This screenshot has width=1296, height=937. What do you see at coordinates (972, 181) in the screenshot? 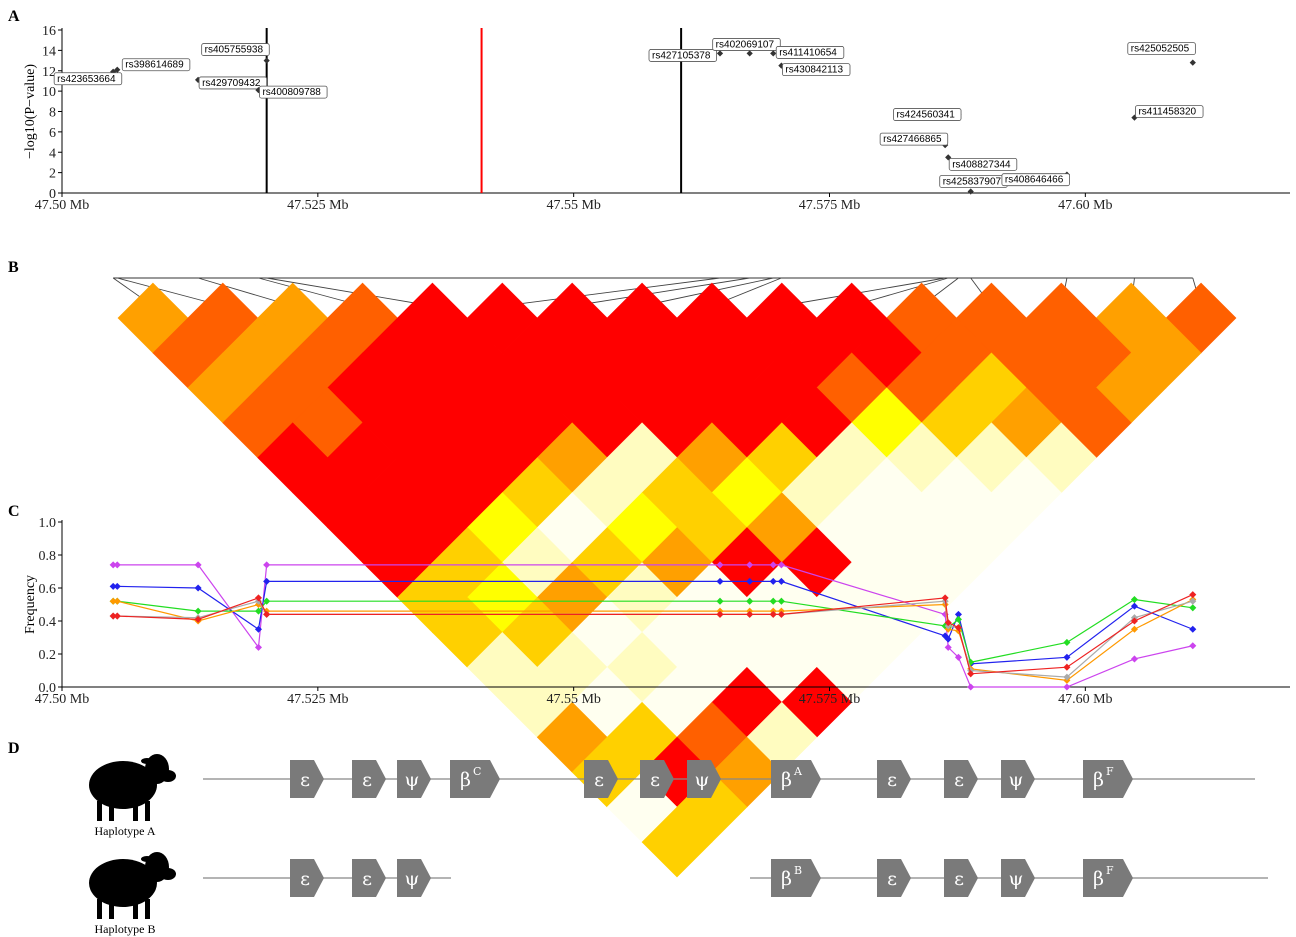
I see `snp-label: rs425837907` at bounding box center [972, 181].